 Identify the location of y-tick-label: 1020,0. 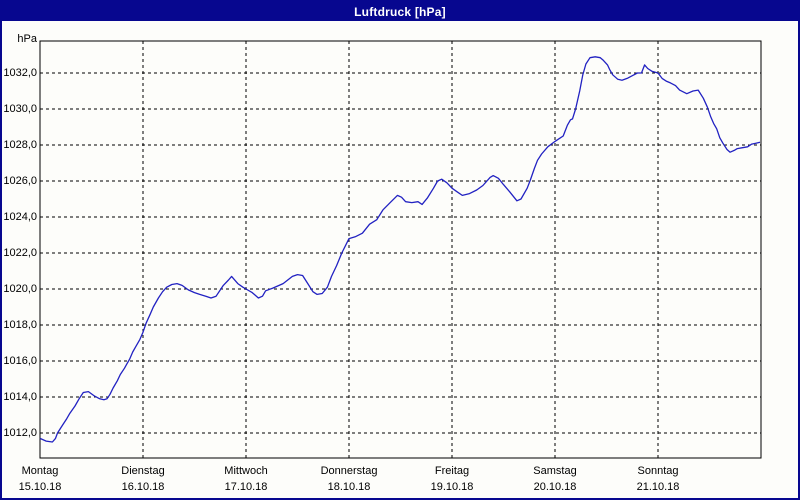
(20, 289).